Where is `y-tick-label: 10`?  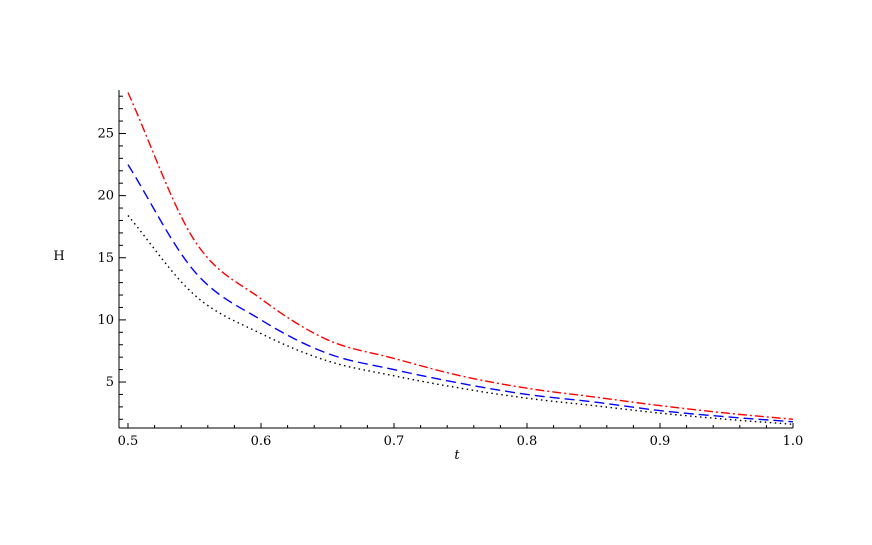 y-tick-label: 10 is located at coordinates (105, 320).